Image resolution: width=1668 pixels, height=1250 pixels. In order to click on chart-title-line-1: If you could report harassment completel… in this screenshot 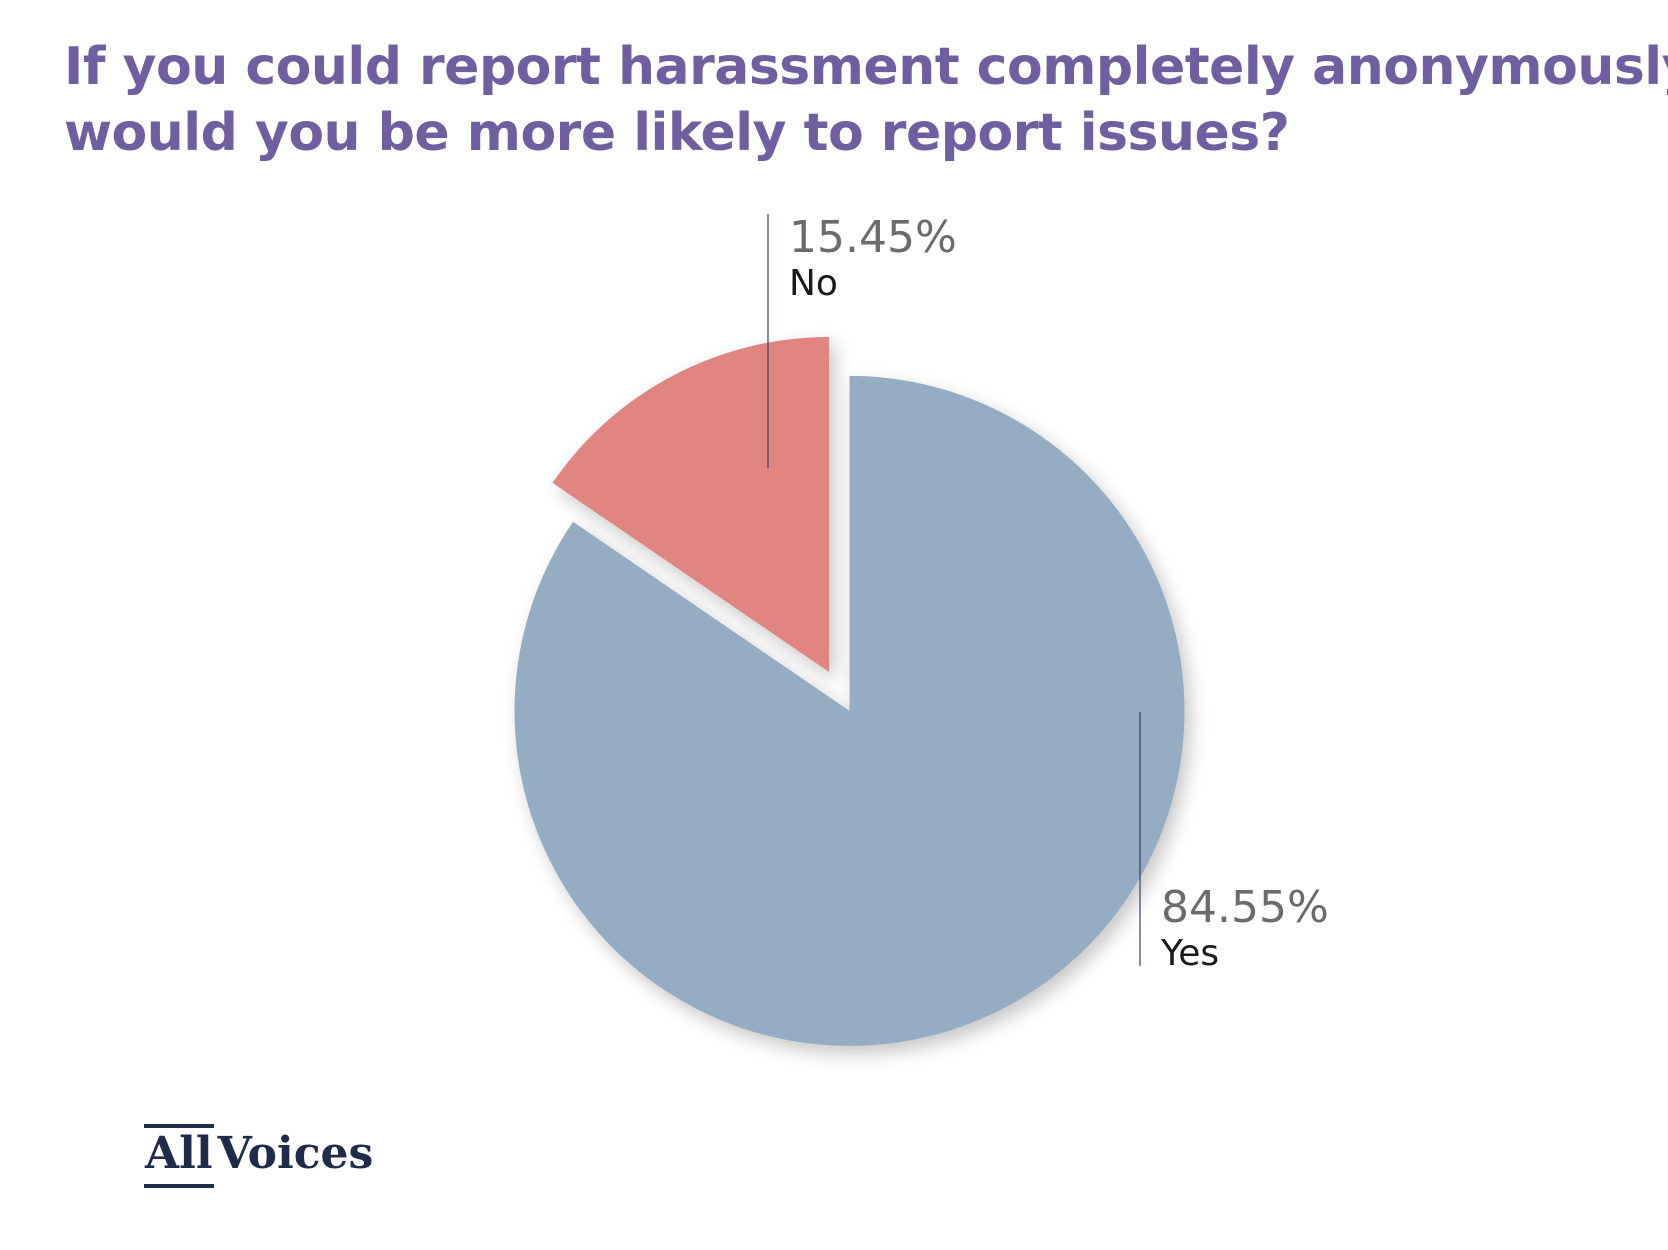, I will do `click(866, 67)`.